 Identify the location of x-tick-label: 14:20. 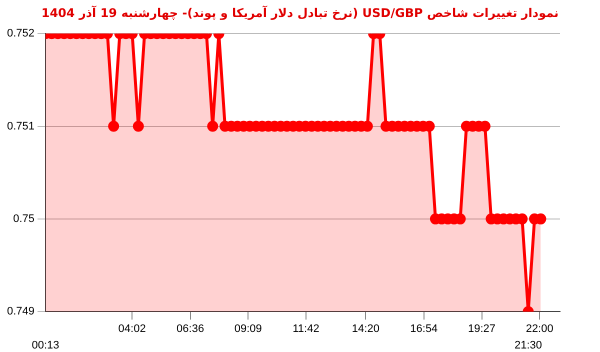
(366, 329).